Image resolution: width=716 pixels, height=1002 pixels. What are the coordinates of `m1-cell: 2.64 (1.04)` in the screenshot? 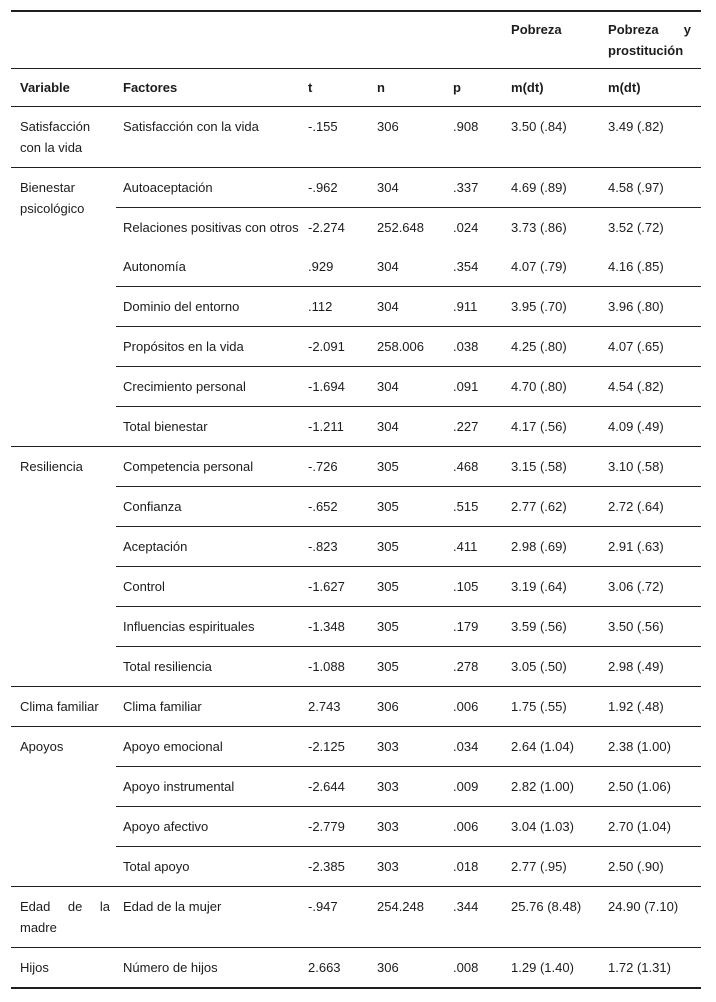 It's located at (558, 746).